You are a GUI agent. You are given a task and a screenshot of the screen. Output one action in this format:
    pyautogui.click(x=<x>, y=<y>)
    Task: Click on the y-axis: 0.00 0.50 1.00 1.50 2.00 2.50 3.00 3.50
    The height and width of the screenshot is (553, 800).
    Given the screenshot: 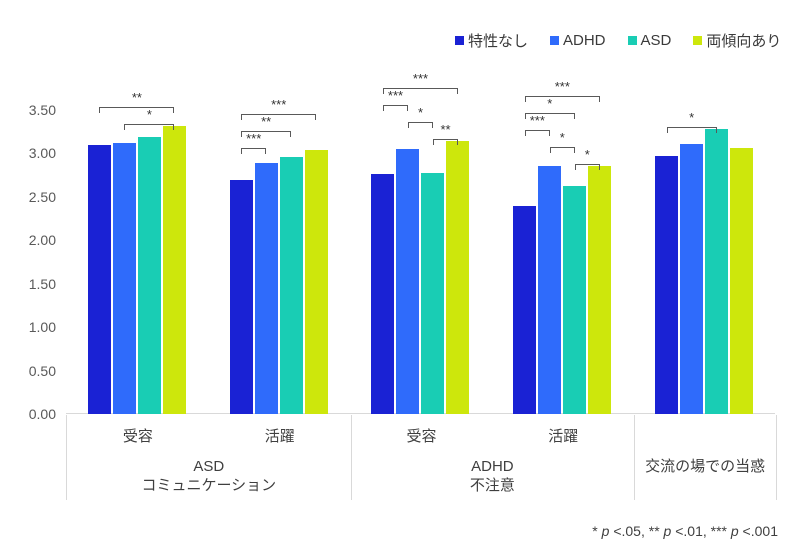 What is the action you would take?
    pyautogui.click(x=33, y=276)
    